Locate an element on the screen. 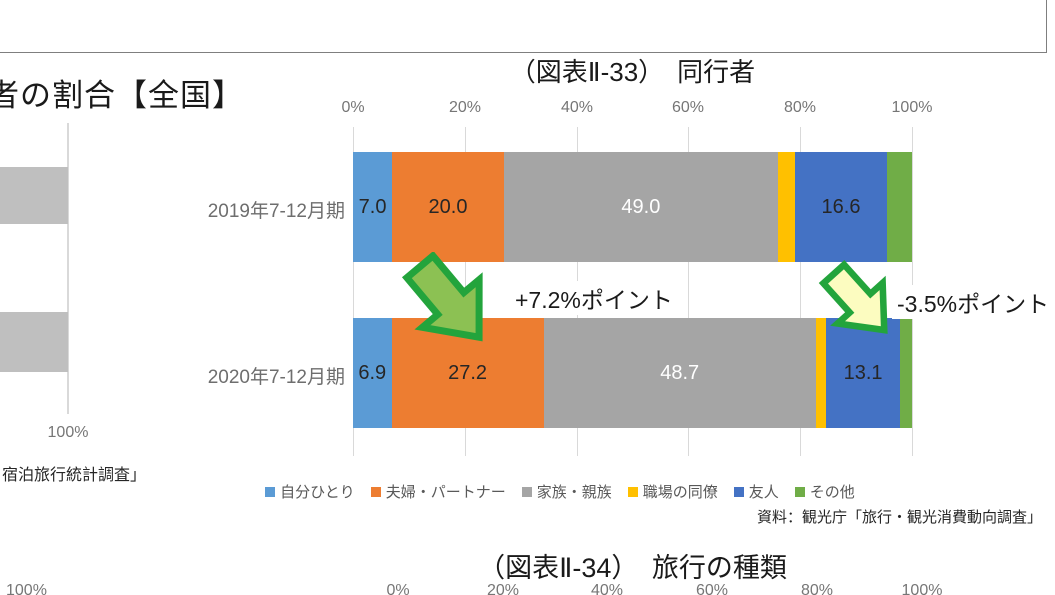  x-tick-label: 20% is located at coordinates (465, 107).